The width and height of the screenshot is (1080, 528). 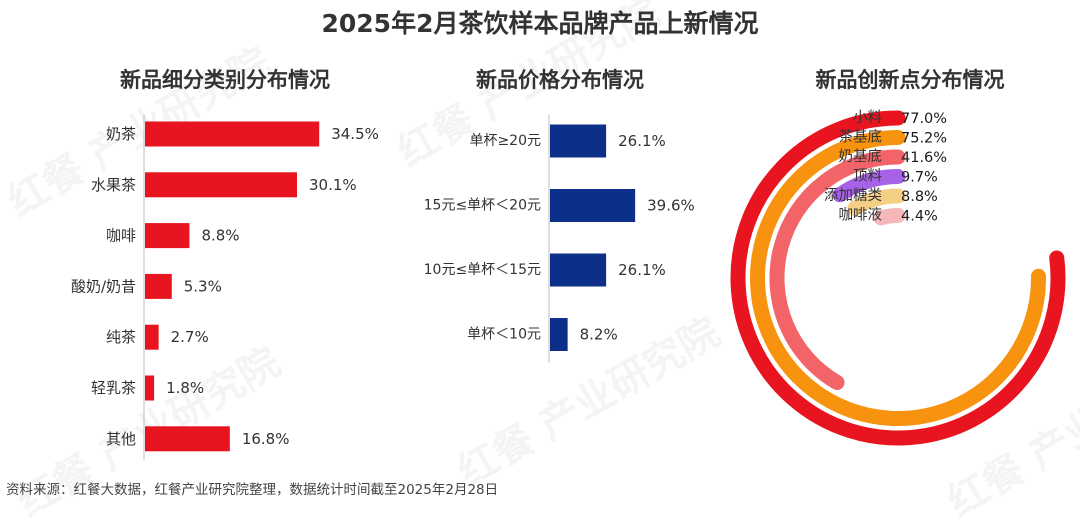 What do you see at coordinates (225, 80) in the screenshot?
I see `chart-title-category: 新品细分类别分布情况` at bounding box center [225, 80].